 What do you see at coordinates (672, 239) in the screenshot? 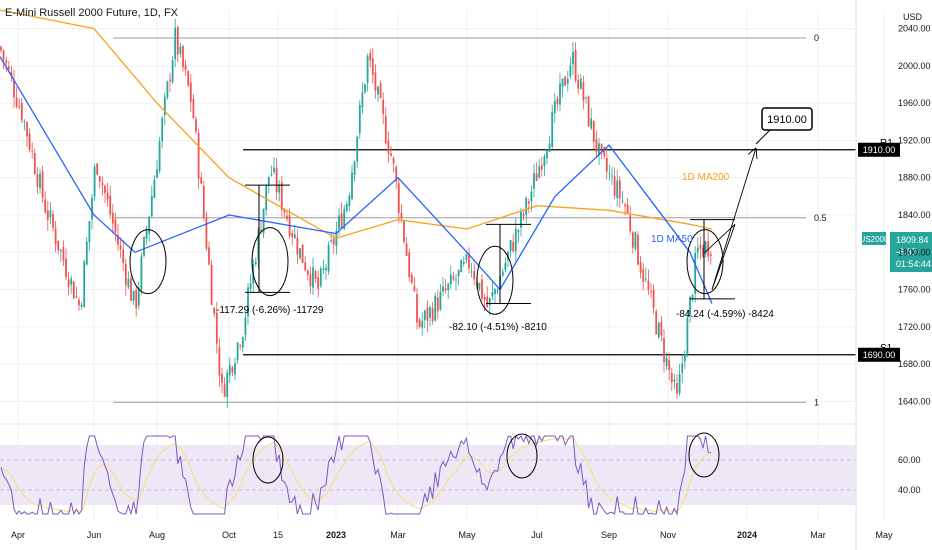
I see `annotation-label: 1D MA50` at bounding box center [672, 239].